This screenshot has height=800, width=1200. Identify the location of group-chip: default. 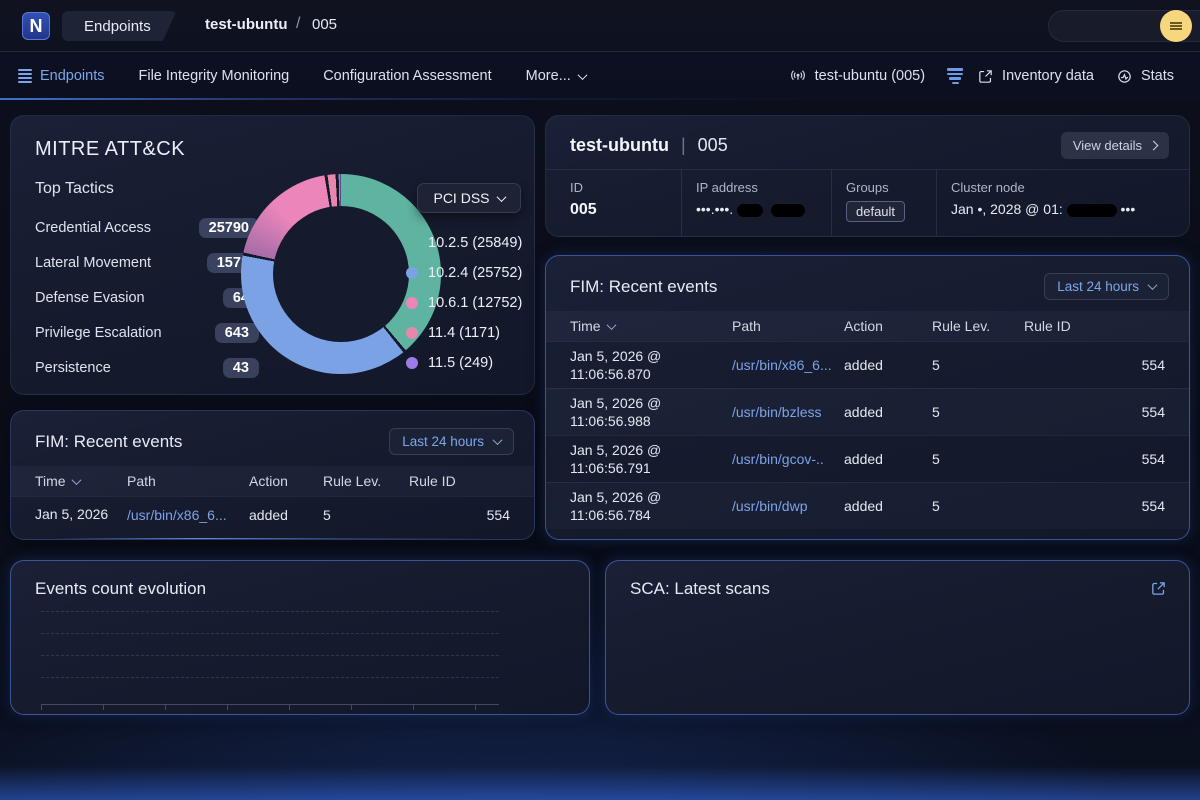
(876, 211).